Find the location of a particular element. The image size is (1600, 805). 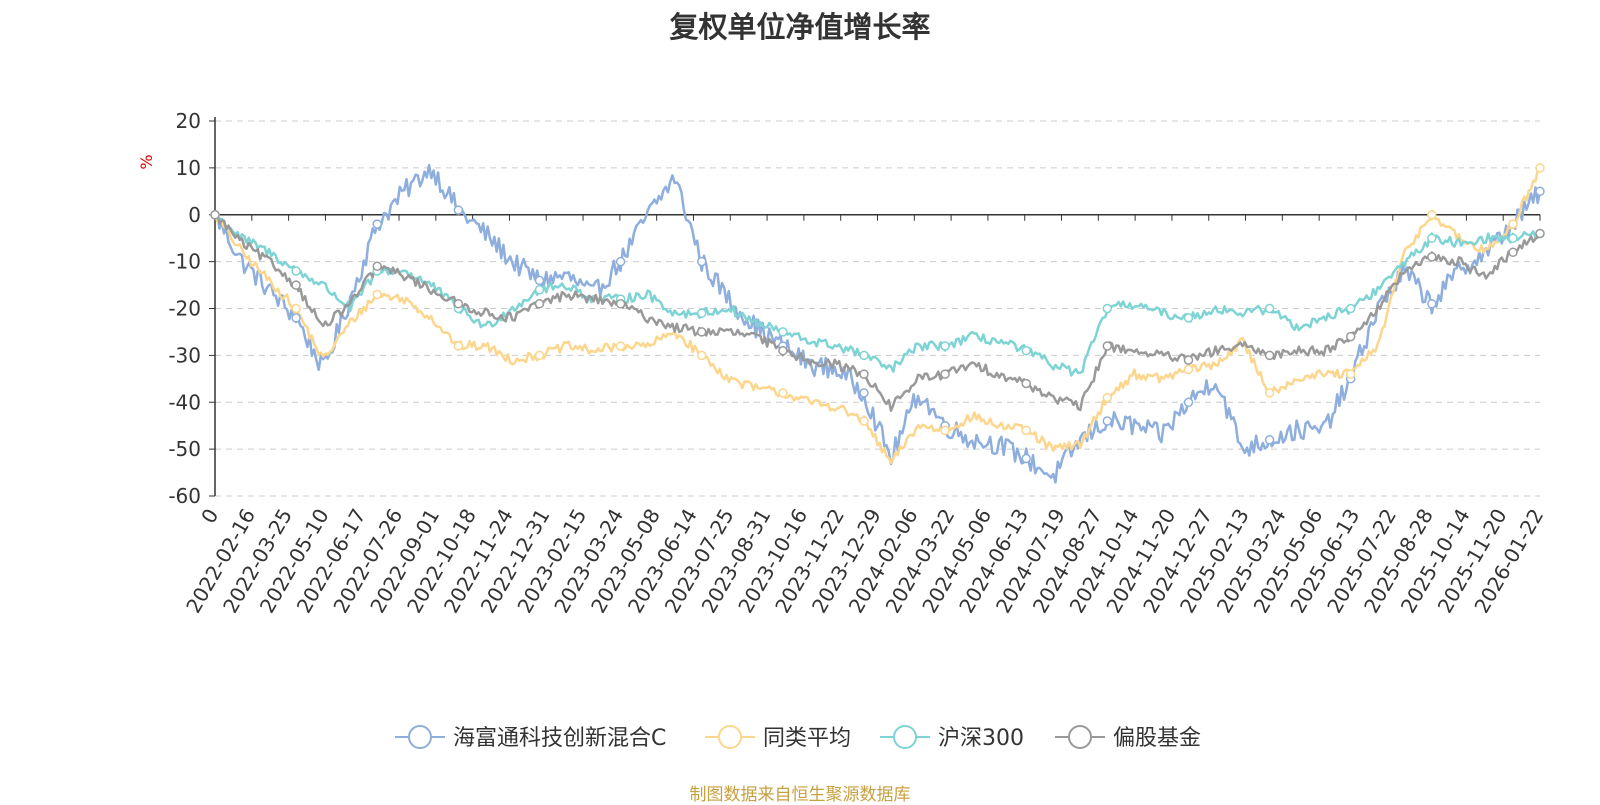

legend-item: 偏股基金 is located at coordinates (1128, 738).